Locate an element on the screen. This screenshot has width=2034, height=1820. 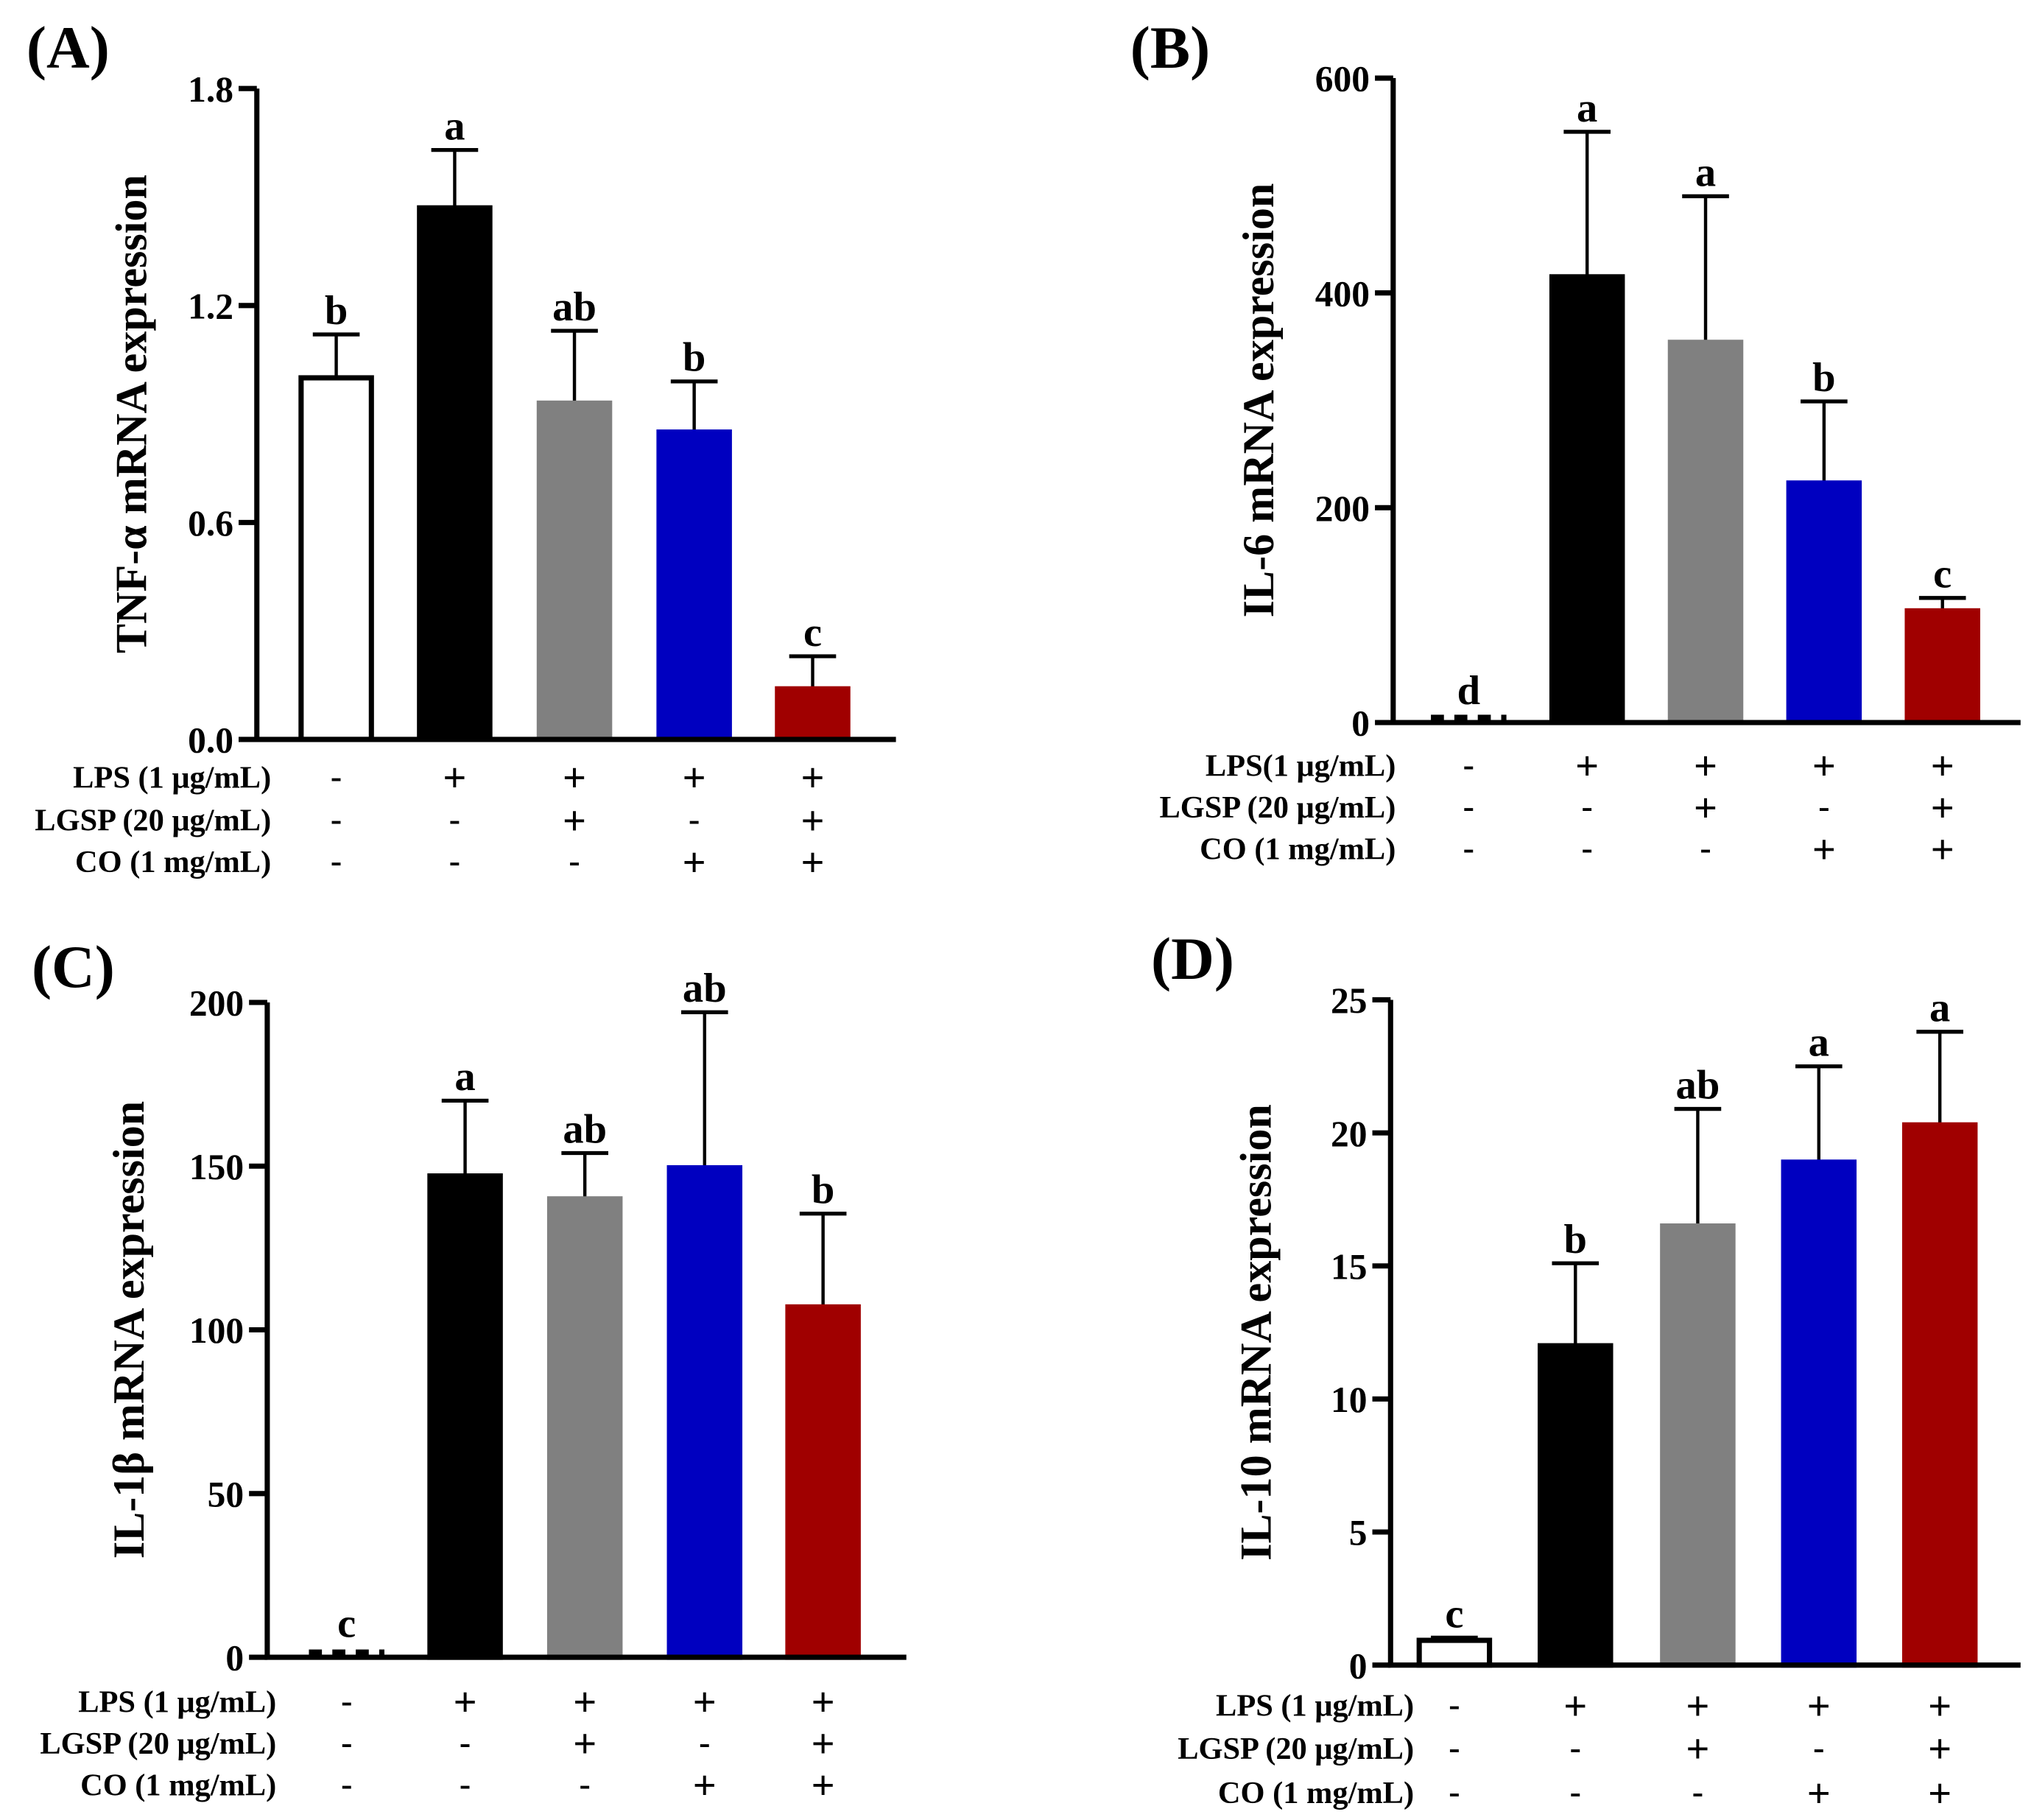
y-axis-label: IL-10 mRNA expression is located at coordinates (1256, 1332).